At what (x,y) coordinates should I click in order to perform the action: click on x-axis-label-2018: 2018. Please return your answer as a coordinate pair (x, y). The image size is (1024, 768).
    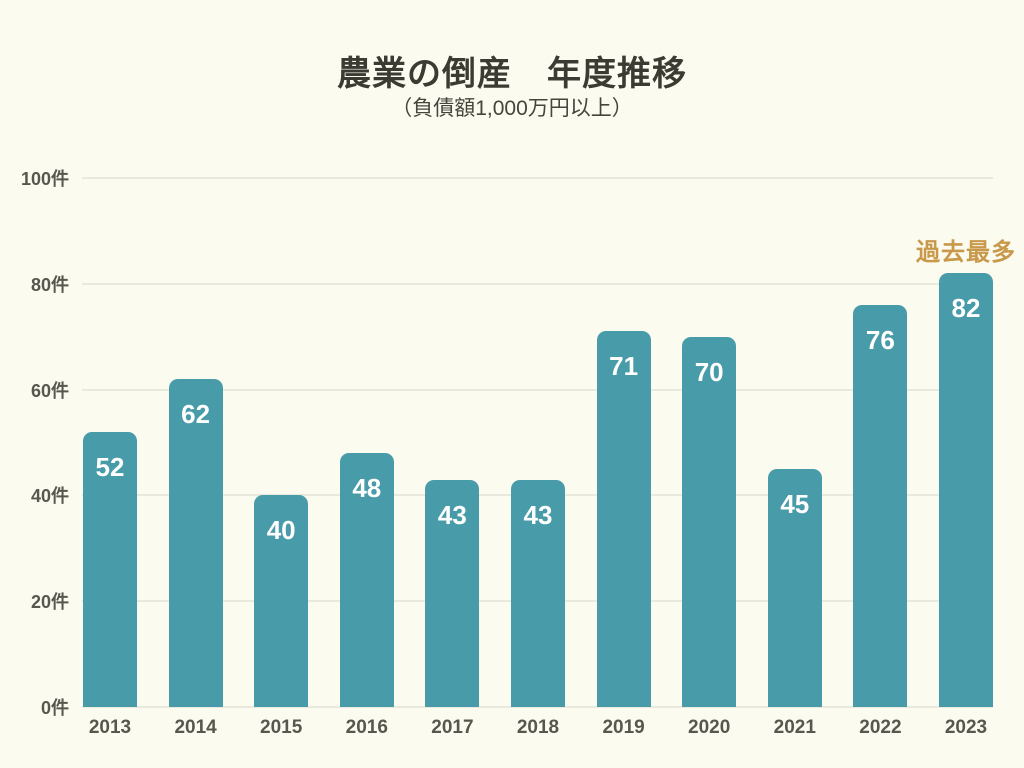
    Looking at the image, I should click on (538, 727).